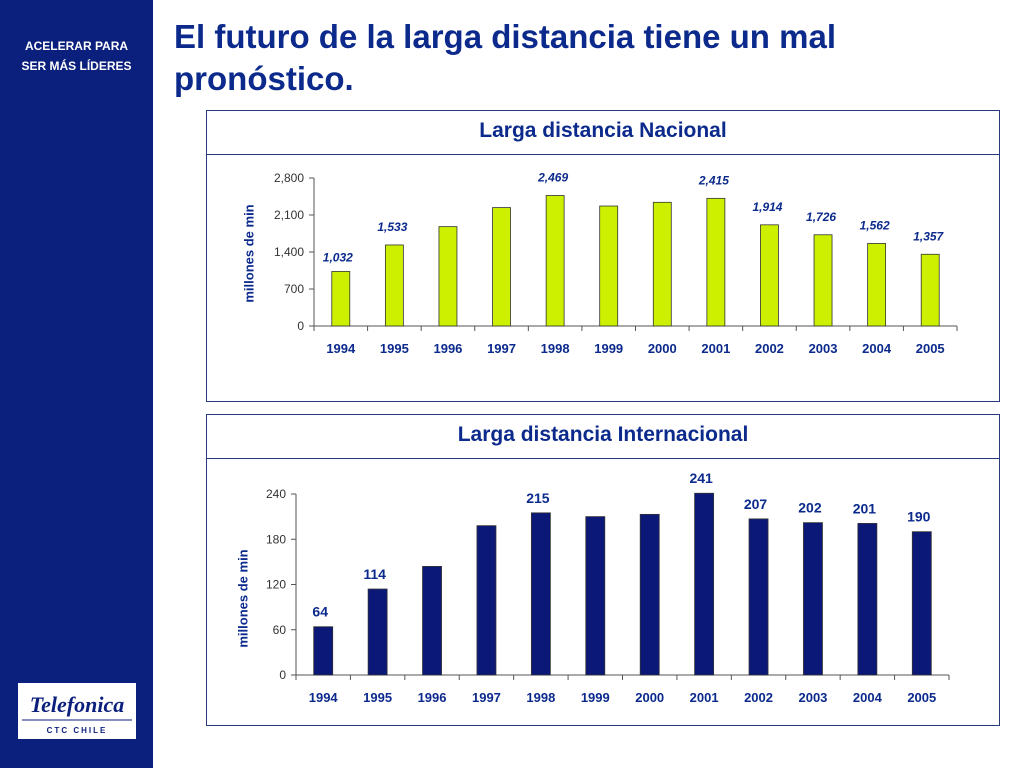 Image resolution: width=1024 pixels, height=768 pixels. What do you see at coordinates (392, 227) in the screenshot?
I see `data-label-nacional: 1,533` at bounding box center [392, 227].